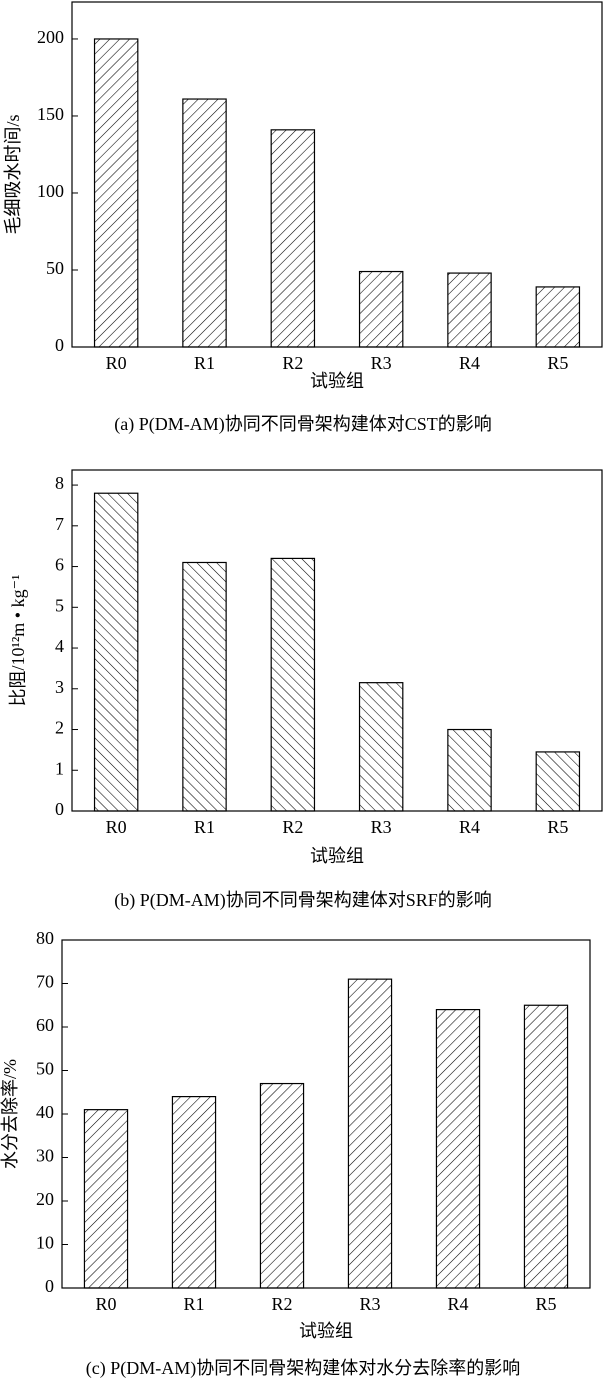  What do you see at coordinates (45, 938) in the screenshot?
I see `y-tick-label: 80` at bounding box center [45, 938].